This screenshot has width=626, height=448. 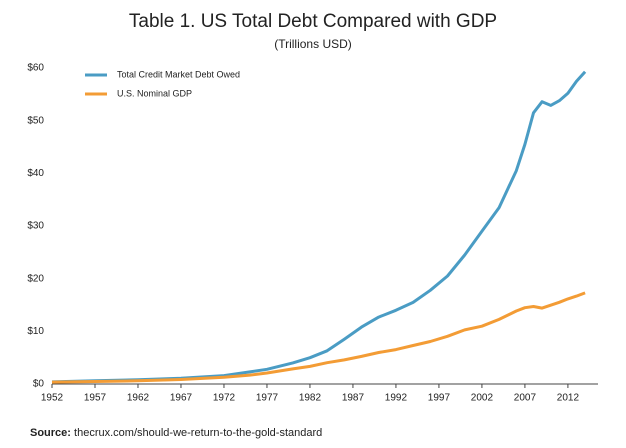 What do you see at coordinates (482, 398) in the screenshot?
I see `x-tick-label: 2002` at bounding box center [482, 398].